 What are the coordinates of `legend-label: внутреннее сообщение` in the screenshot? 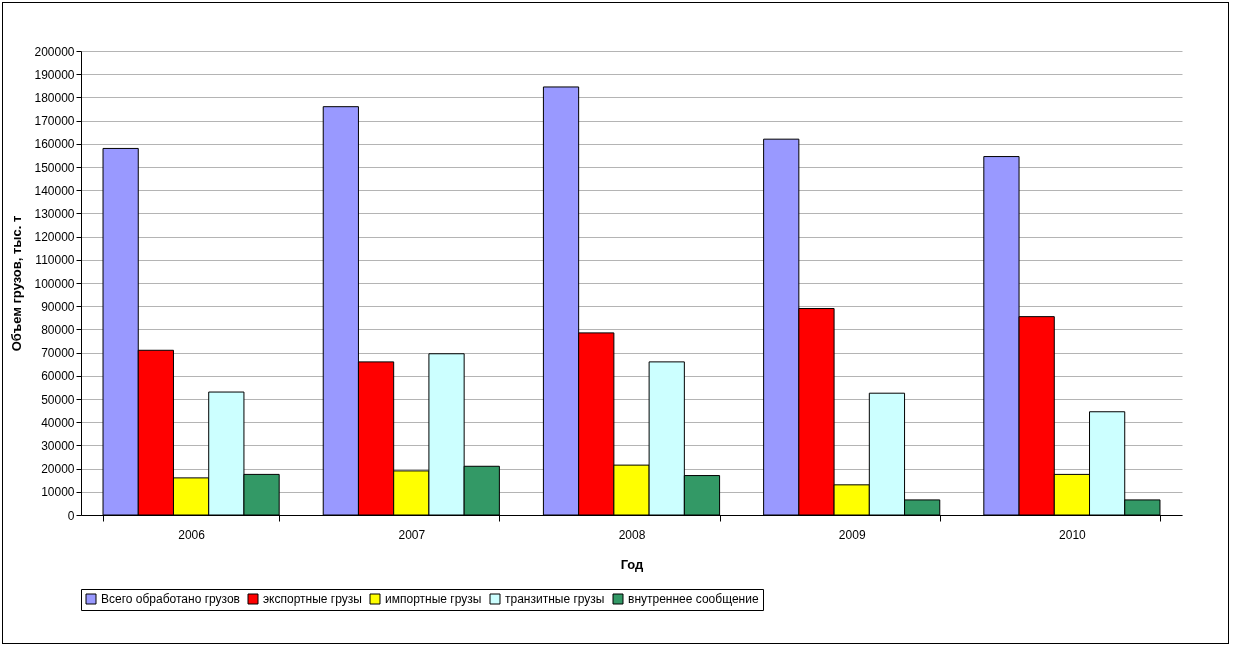 It's located at (693, 599).